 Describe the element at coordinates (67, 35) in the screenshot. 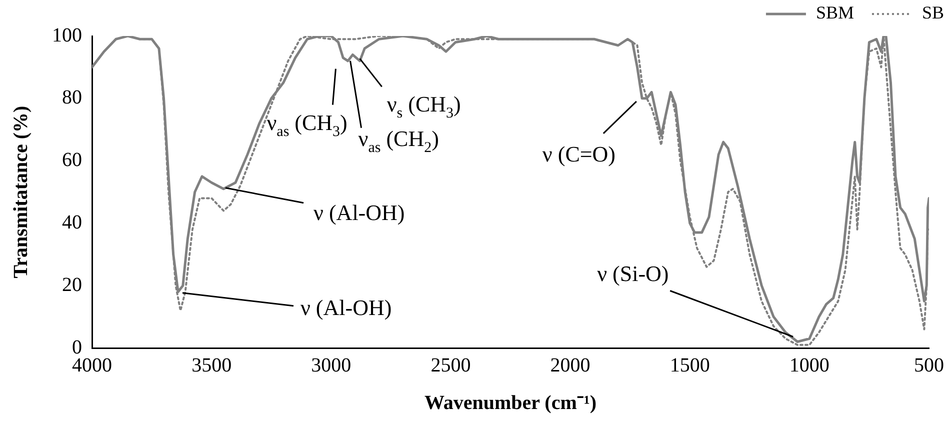

I see `y-tick-label: 100` at that location.